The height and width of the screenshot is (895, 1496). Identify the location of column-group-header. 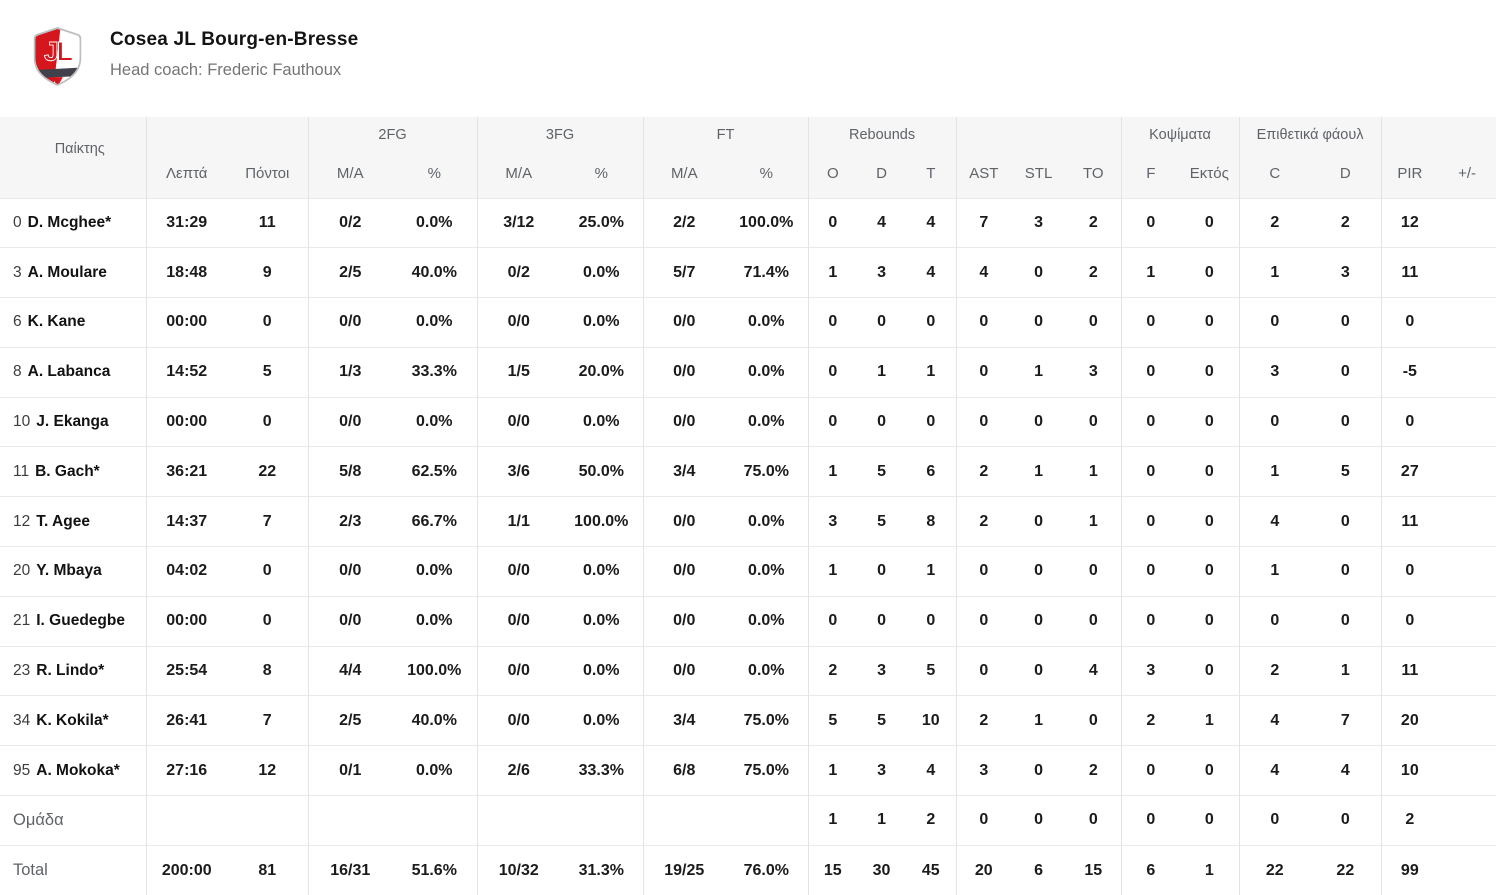
(1038, 134).